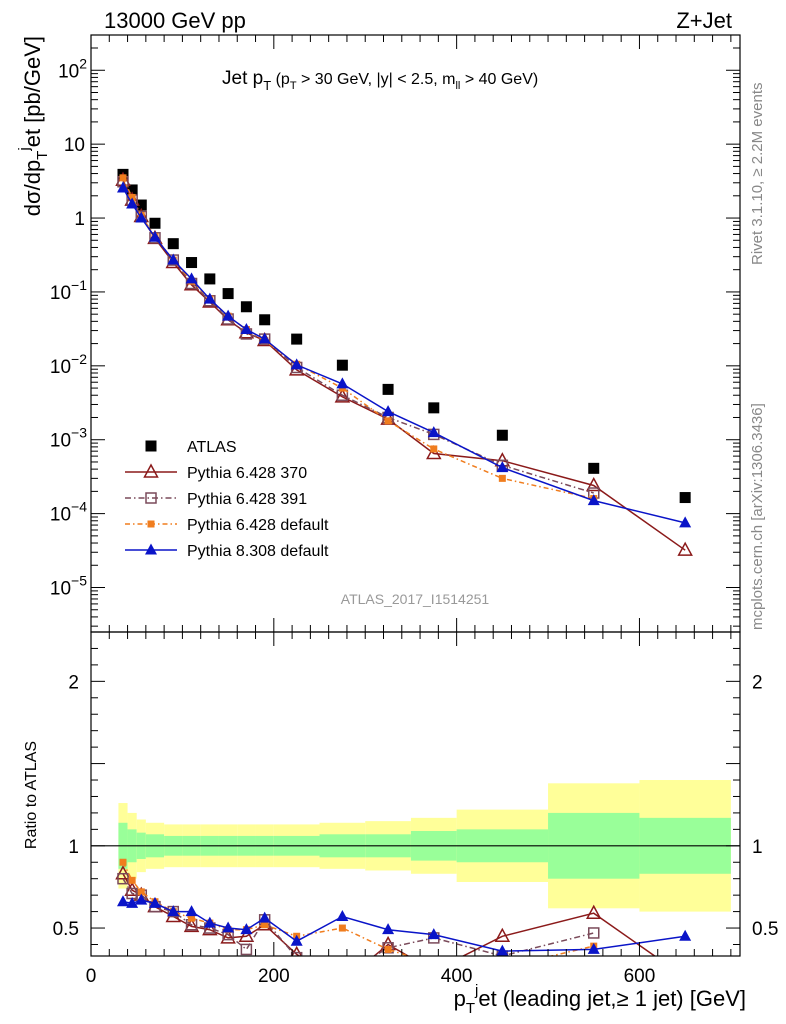 This screenshot has width=786, height=1024. What do you see at coordinates (175, 20) in the screenshot?
I see `header-left: 13000 GeV pp` at bounding box center [175, 20].